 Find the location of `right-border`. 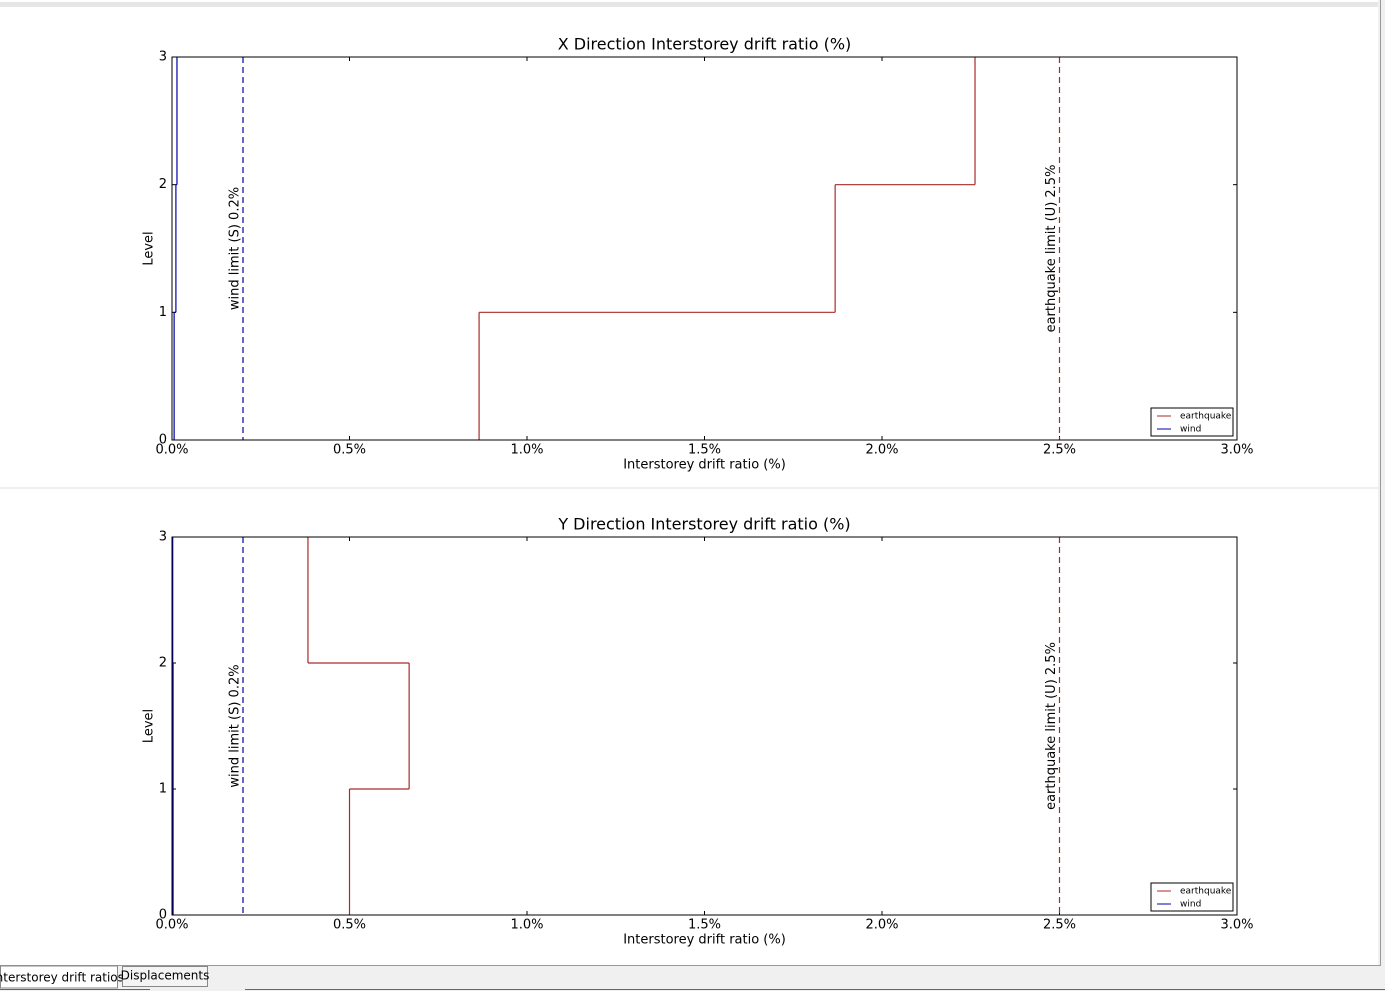

right-border is located at coordinates (1381, 483).